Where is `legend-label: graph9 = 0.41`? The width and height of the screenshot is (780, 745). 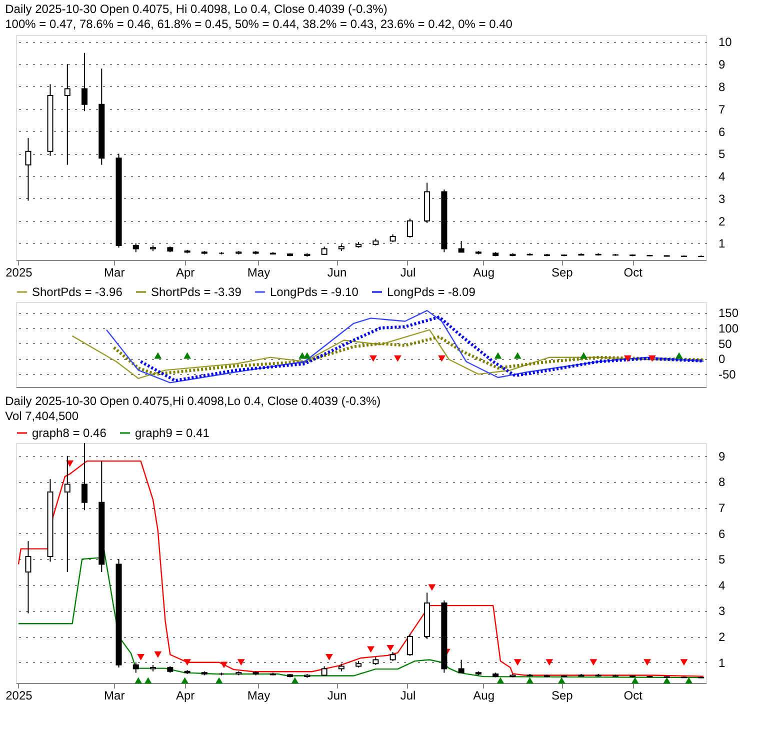
legend-label: graph9 = 0.41 is located at coordinates (172, 433).